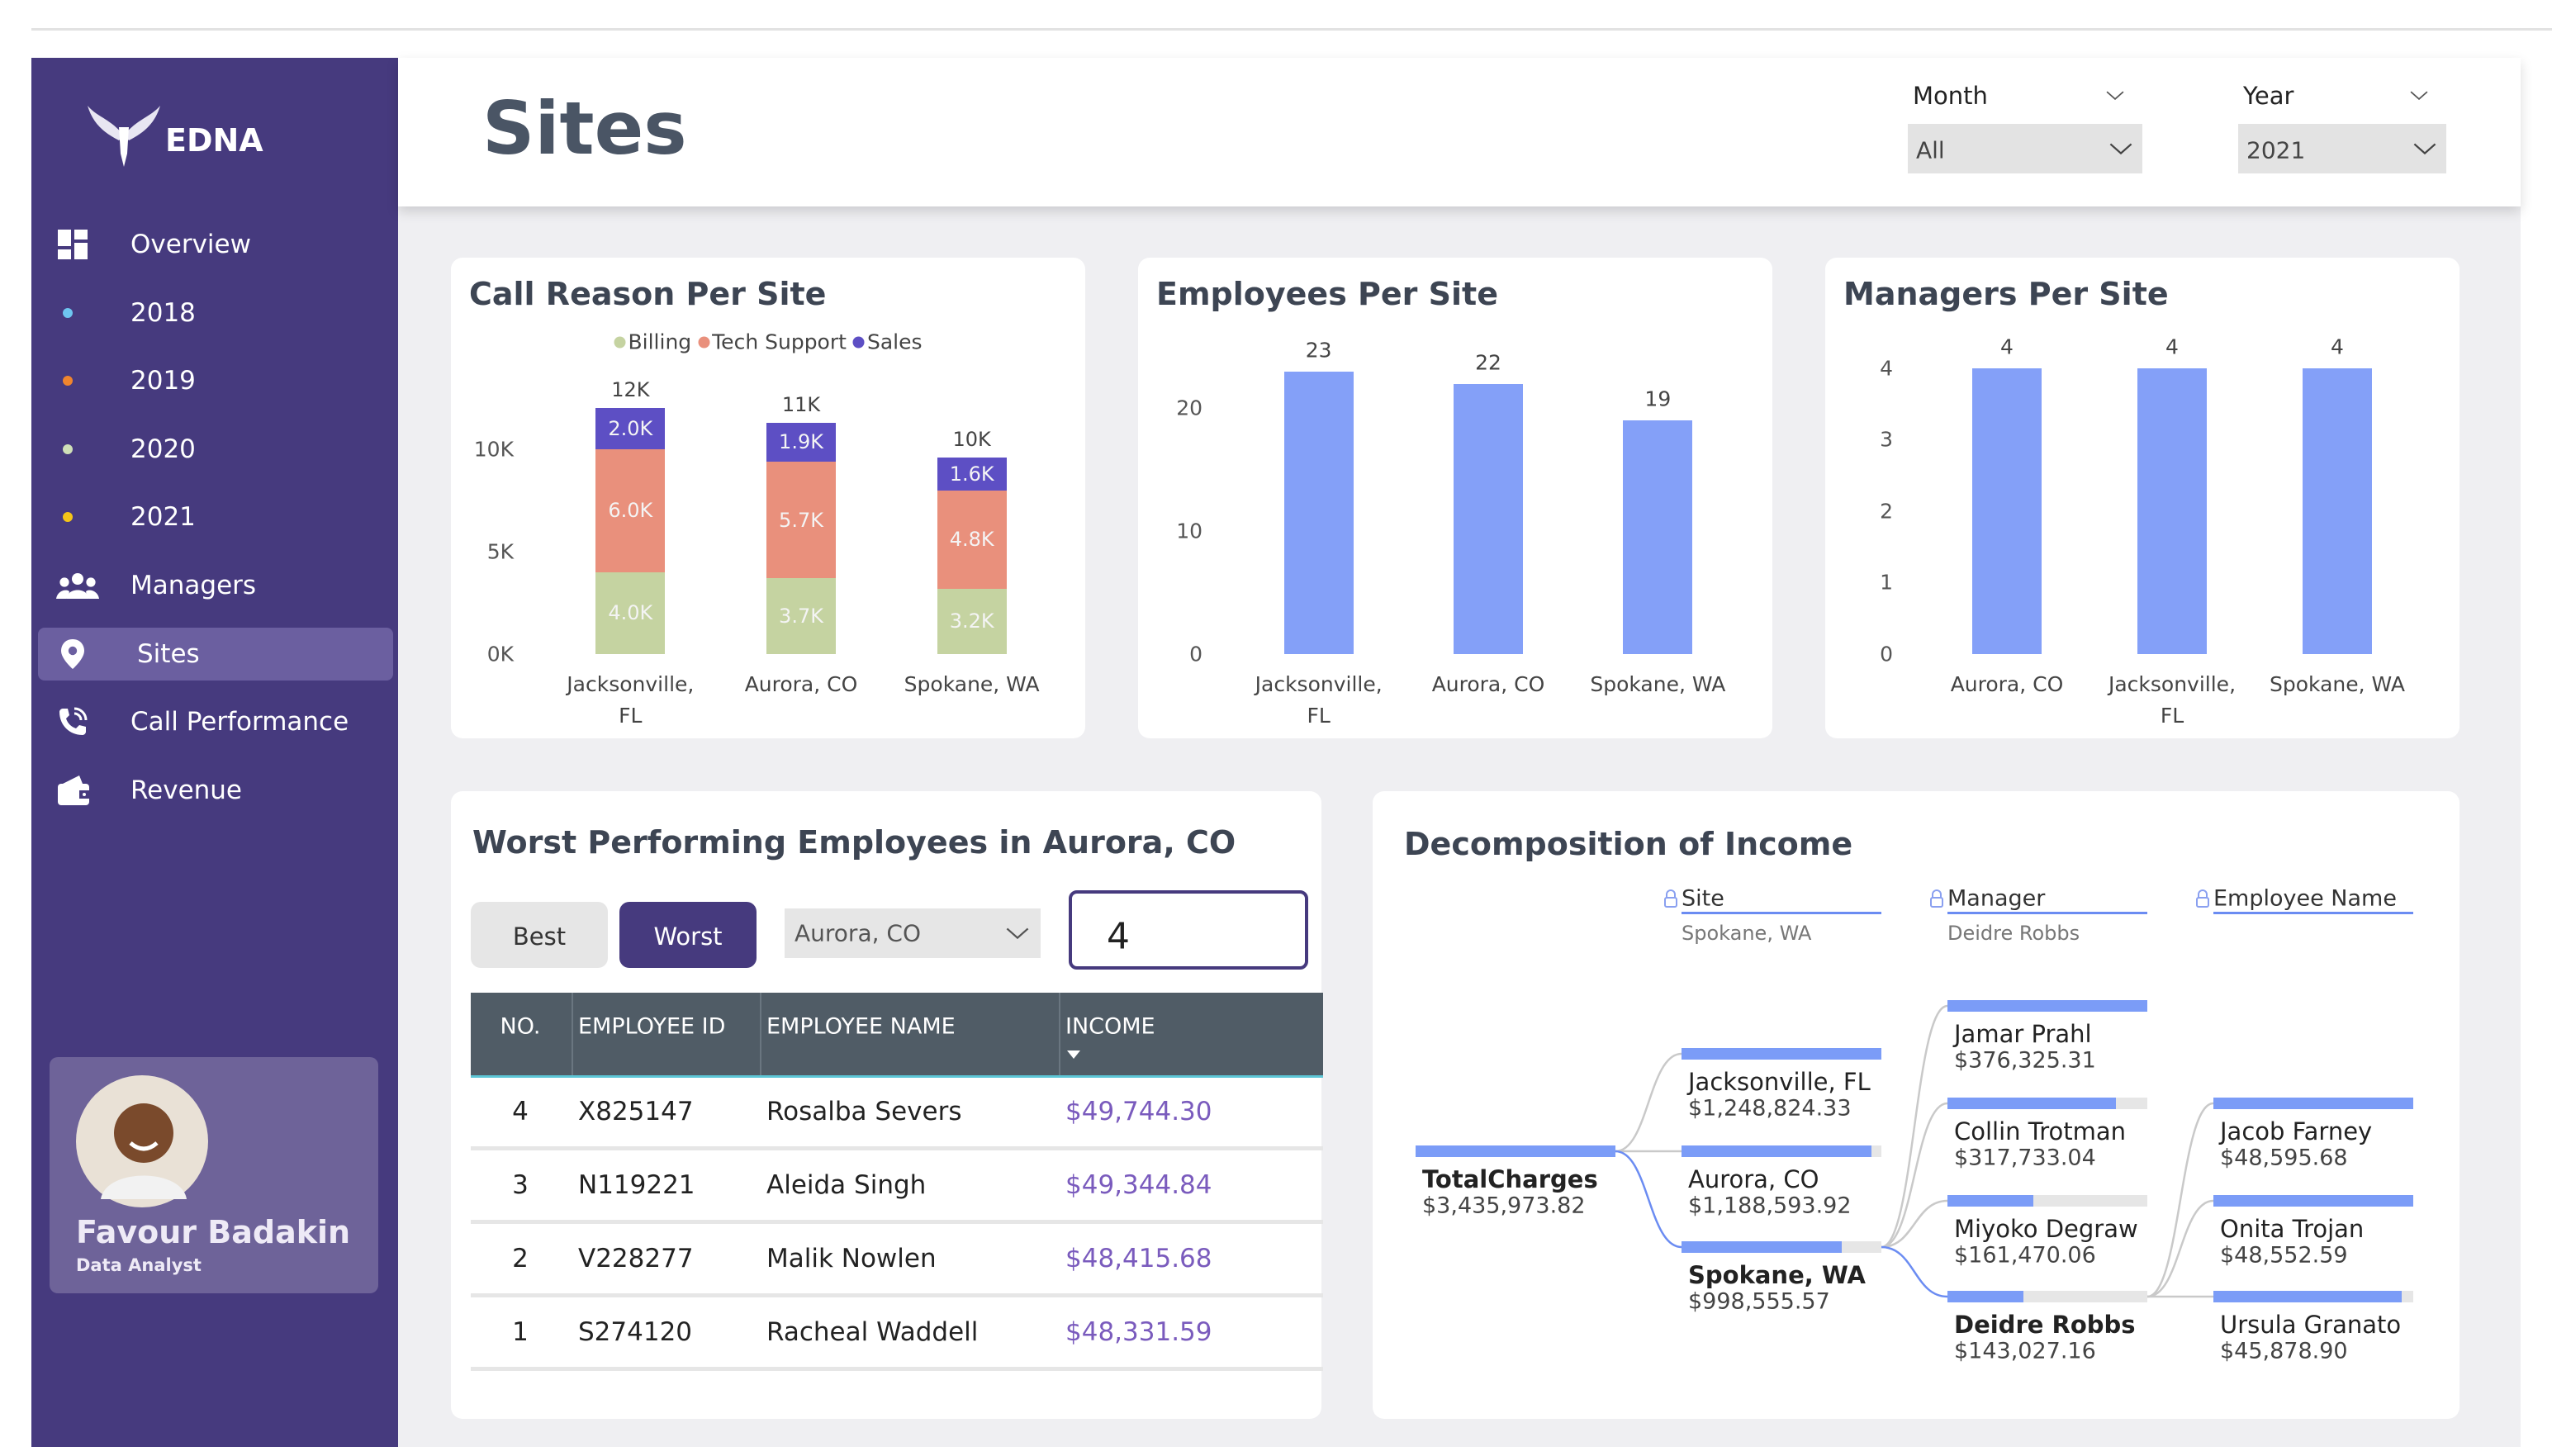 The image size is (2552, 1456). What do you see at coordinates (163, 517) in the screenshot?
I see `nav-item: 2021` at bounding box center [163, 517].